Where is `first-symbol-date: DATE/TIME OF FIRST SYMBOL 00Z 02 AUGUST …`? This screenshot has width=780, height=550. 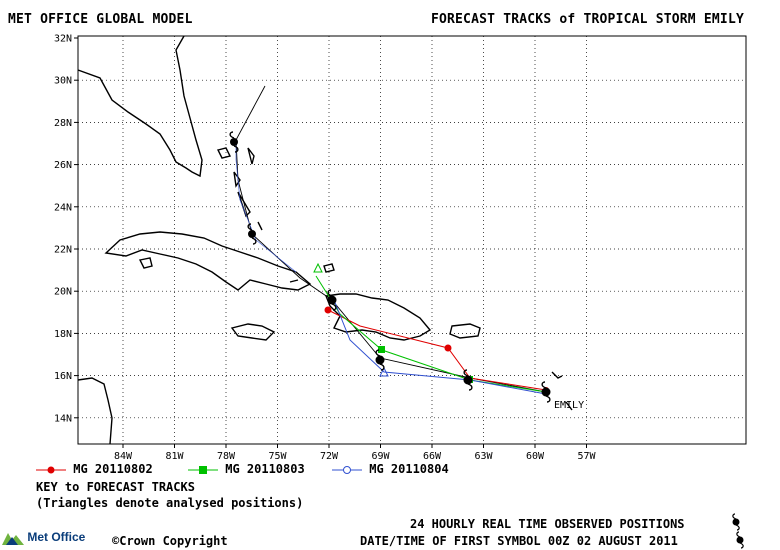
first-symbol-date: DATE/TIME OF FIRST SYMBOL 00Z 02 AUGUST … is located at coordinates (519, 541).